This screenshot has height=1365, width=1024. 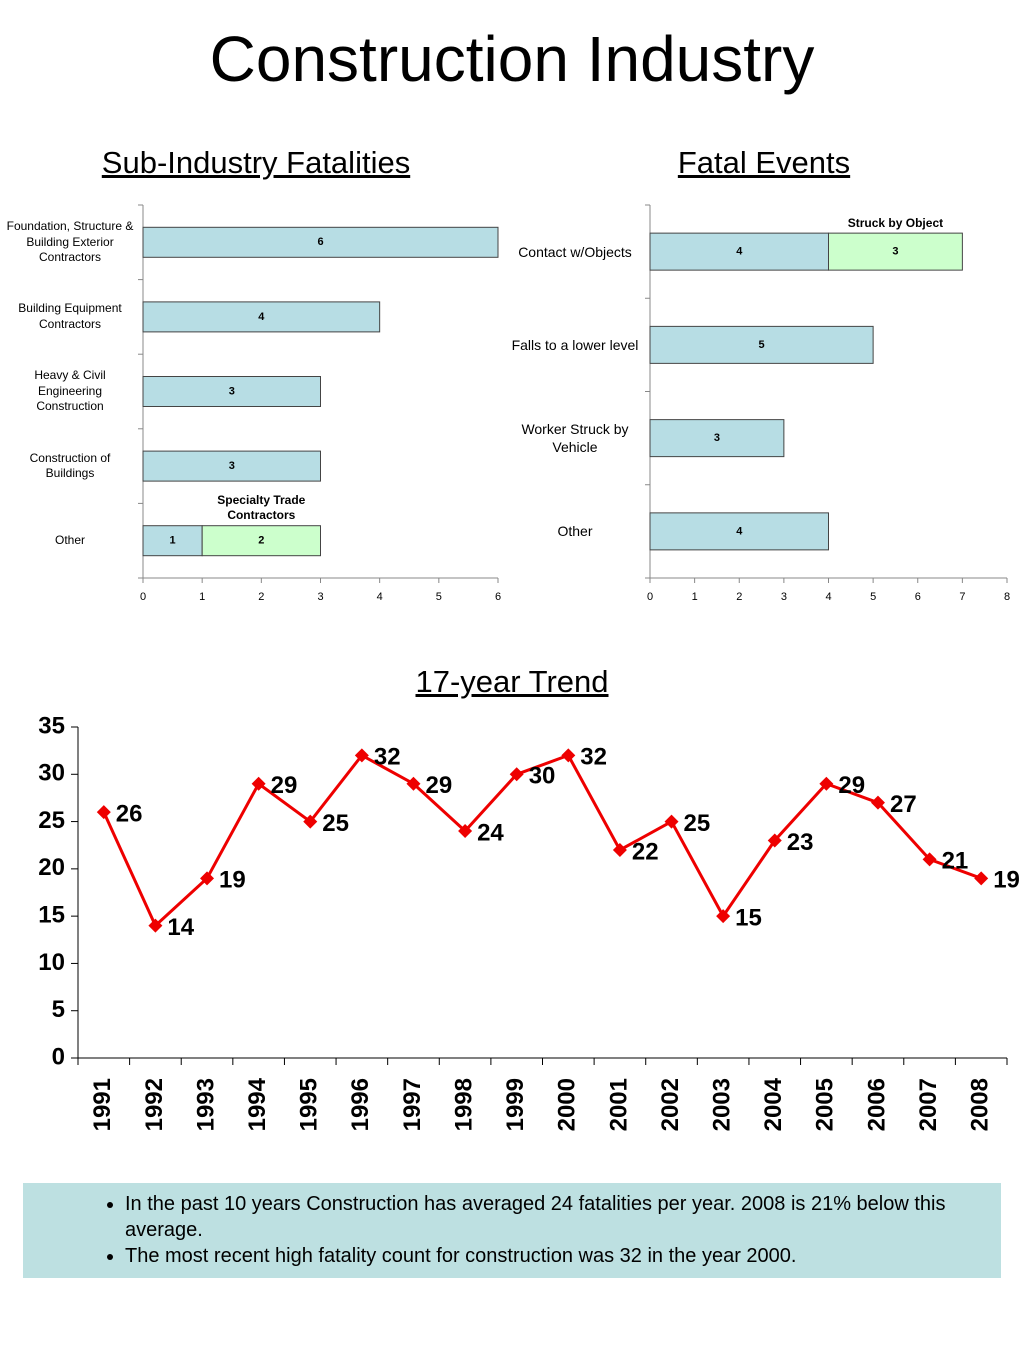 I want to click on category-label: Contact w/Objects, so click(x=575, y=251).